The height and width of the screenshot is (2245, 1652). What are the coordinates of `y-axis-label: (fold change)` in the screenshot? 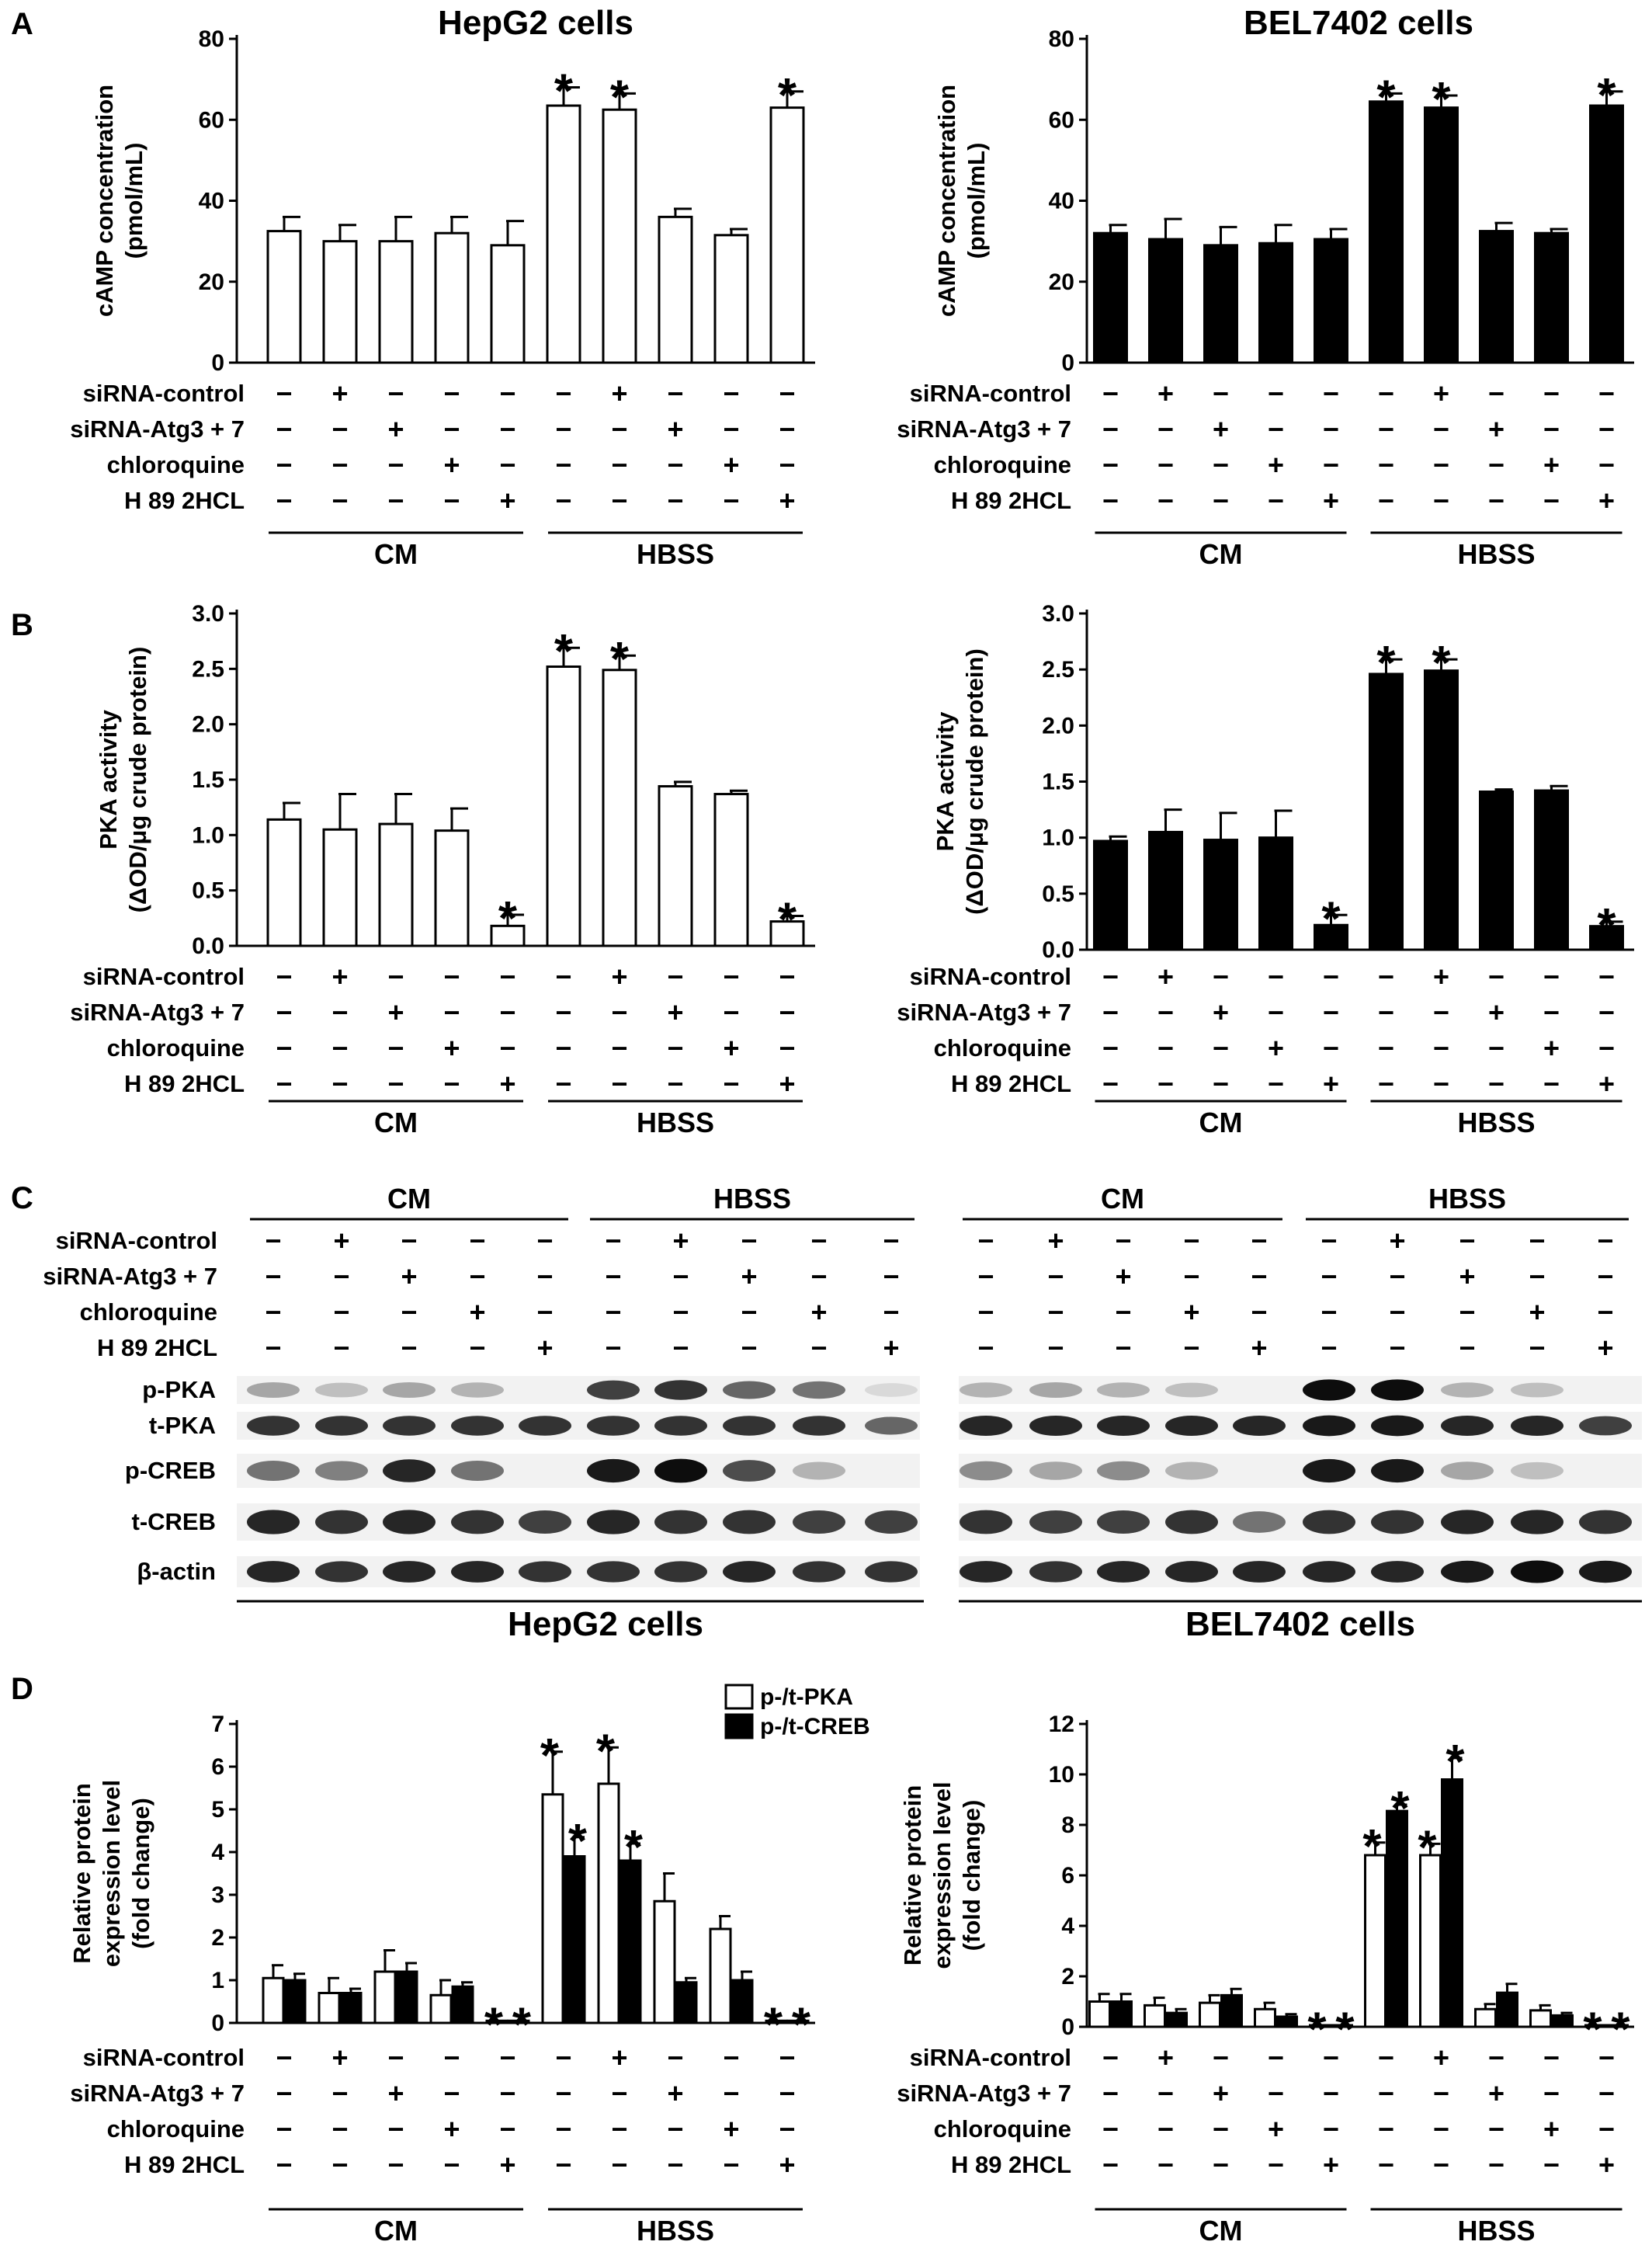 It's located at (140, 1873).